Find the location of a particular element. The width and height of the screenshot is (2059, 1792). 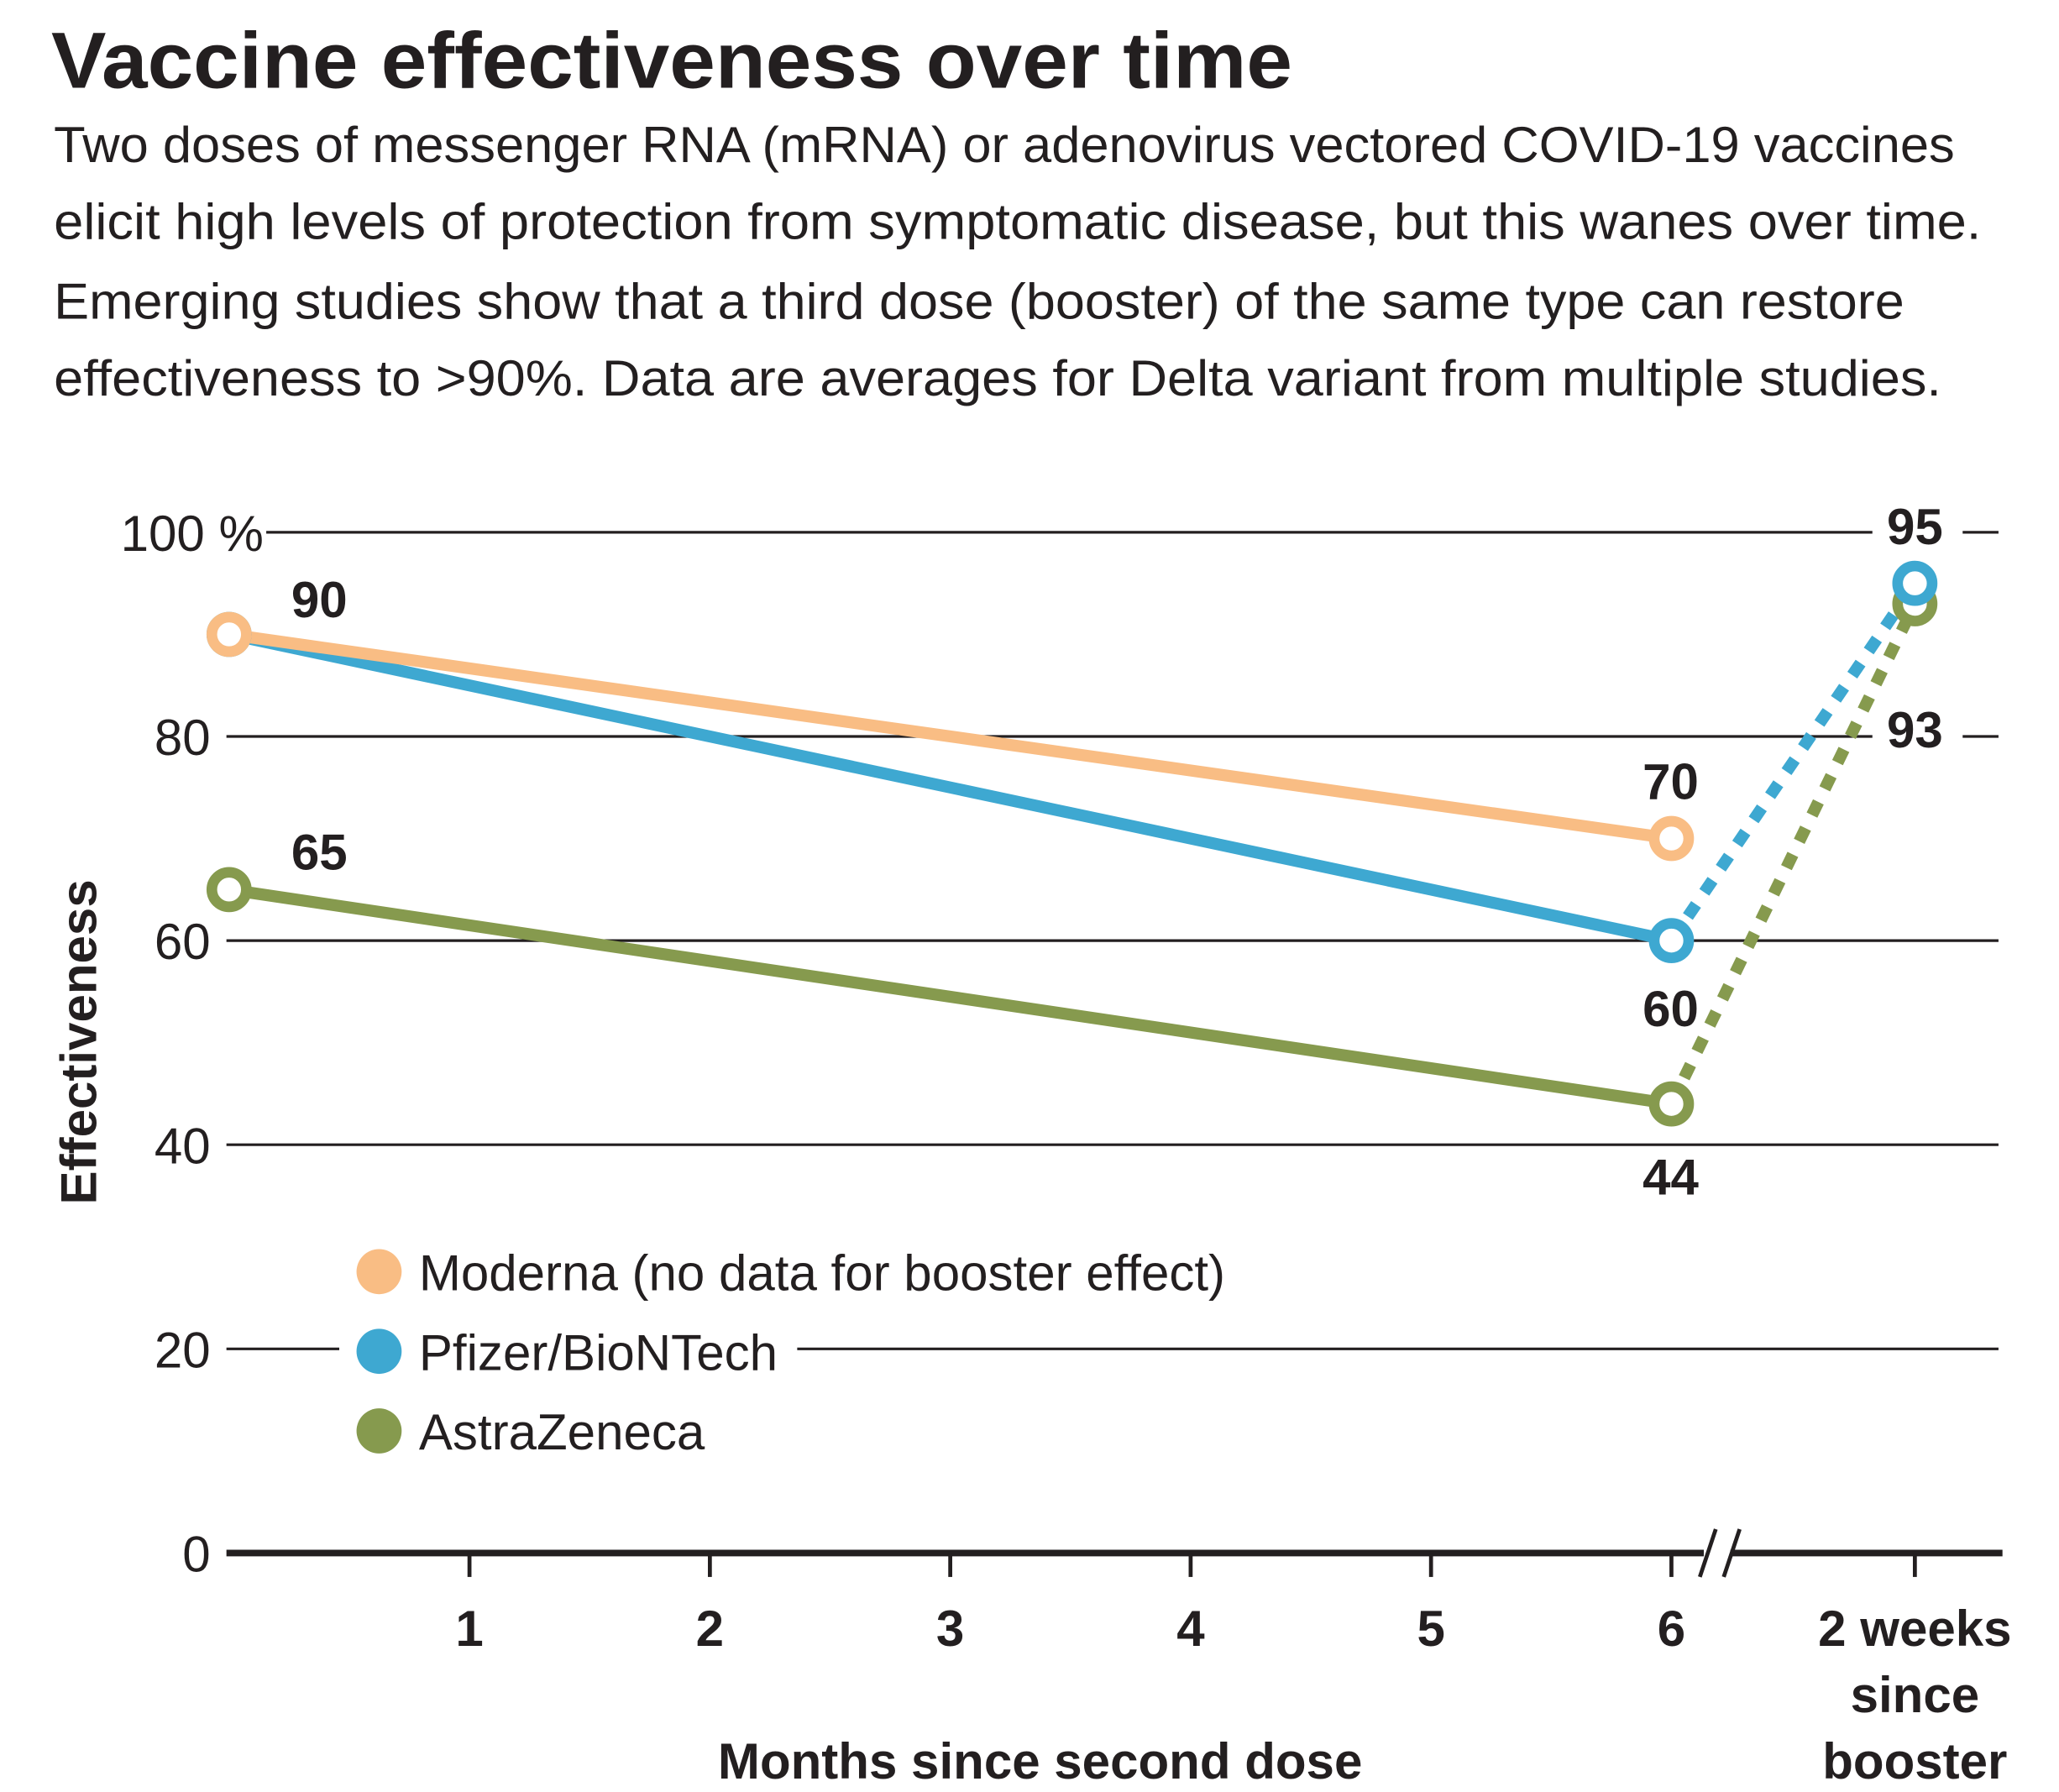

data-label: 60 is located at coordinates (1670, 1009).